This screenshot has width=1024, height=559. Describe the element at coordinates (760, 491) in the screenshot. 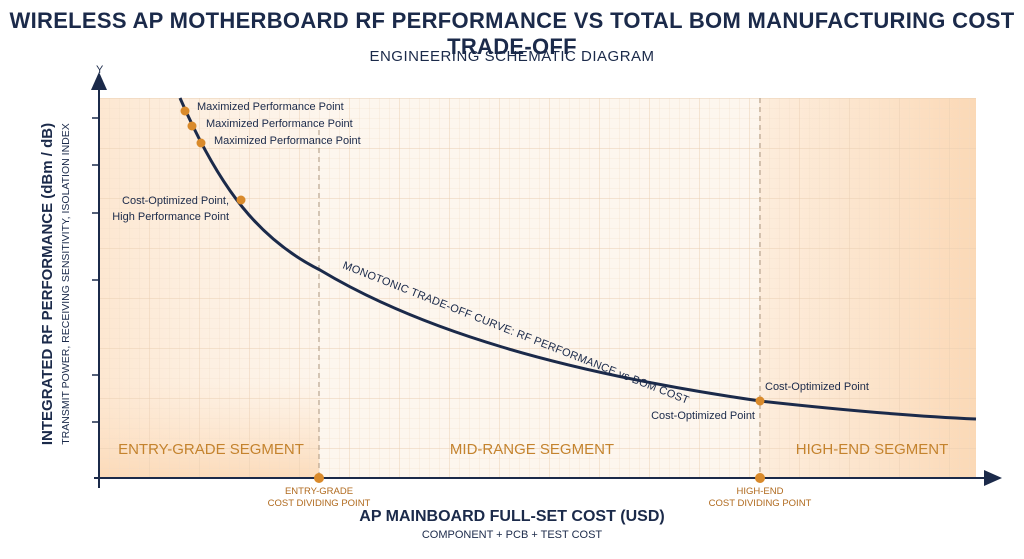

I see `high-divider-label-line1: HIGH-END` at that location.